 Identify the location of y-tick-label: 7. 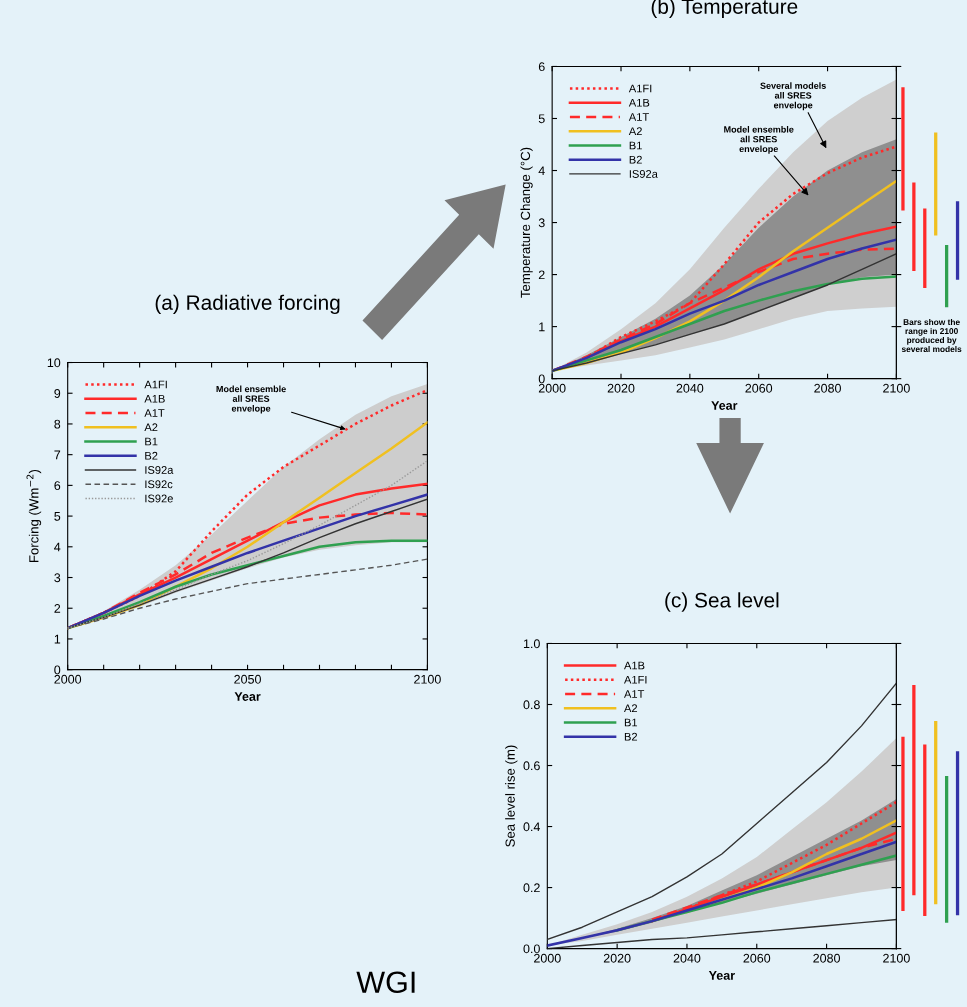
(57, 455).